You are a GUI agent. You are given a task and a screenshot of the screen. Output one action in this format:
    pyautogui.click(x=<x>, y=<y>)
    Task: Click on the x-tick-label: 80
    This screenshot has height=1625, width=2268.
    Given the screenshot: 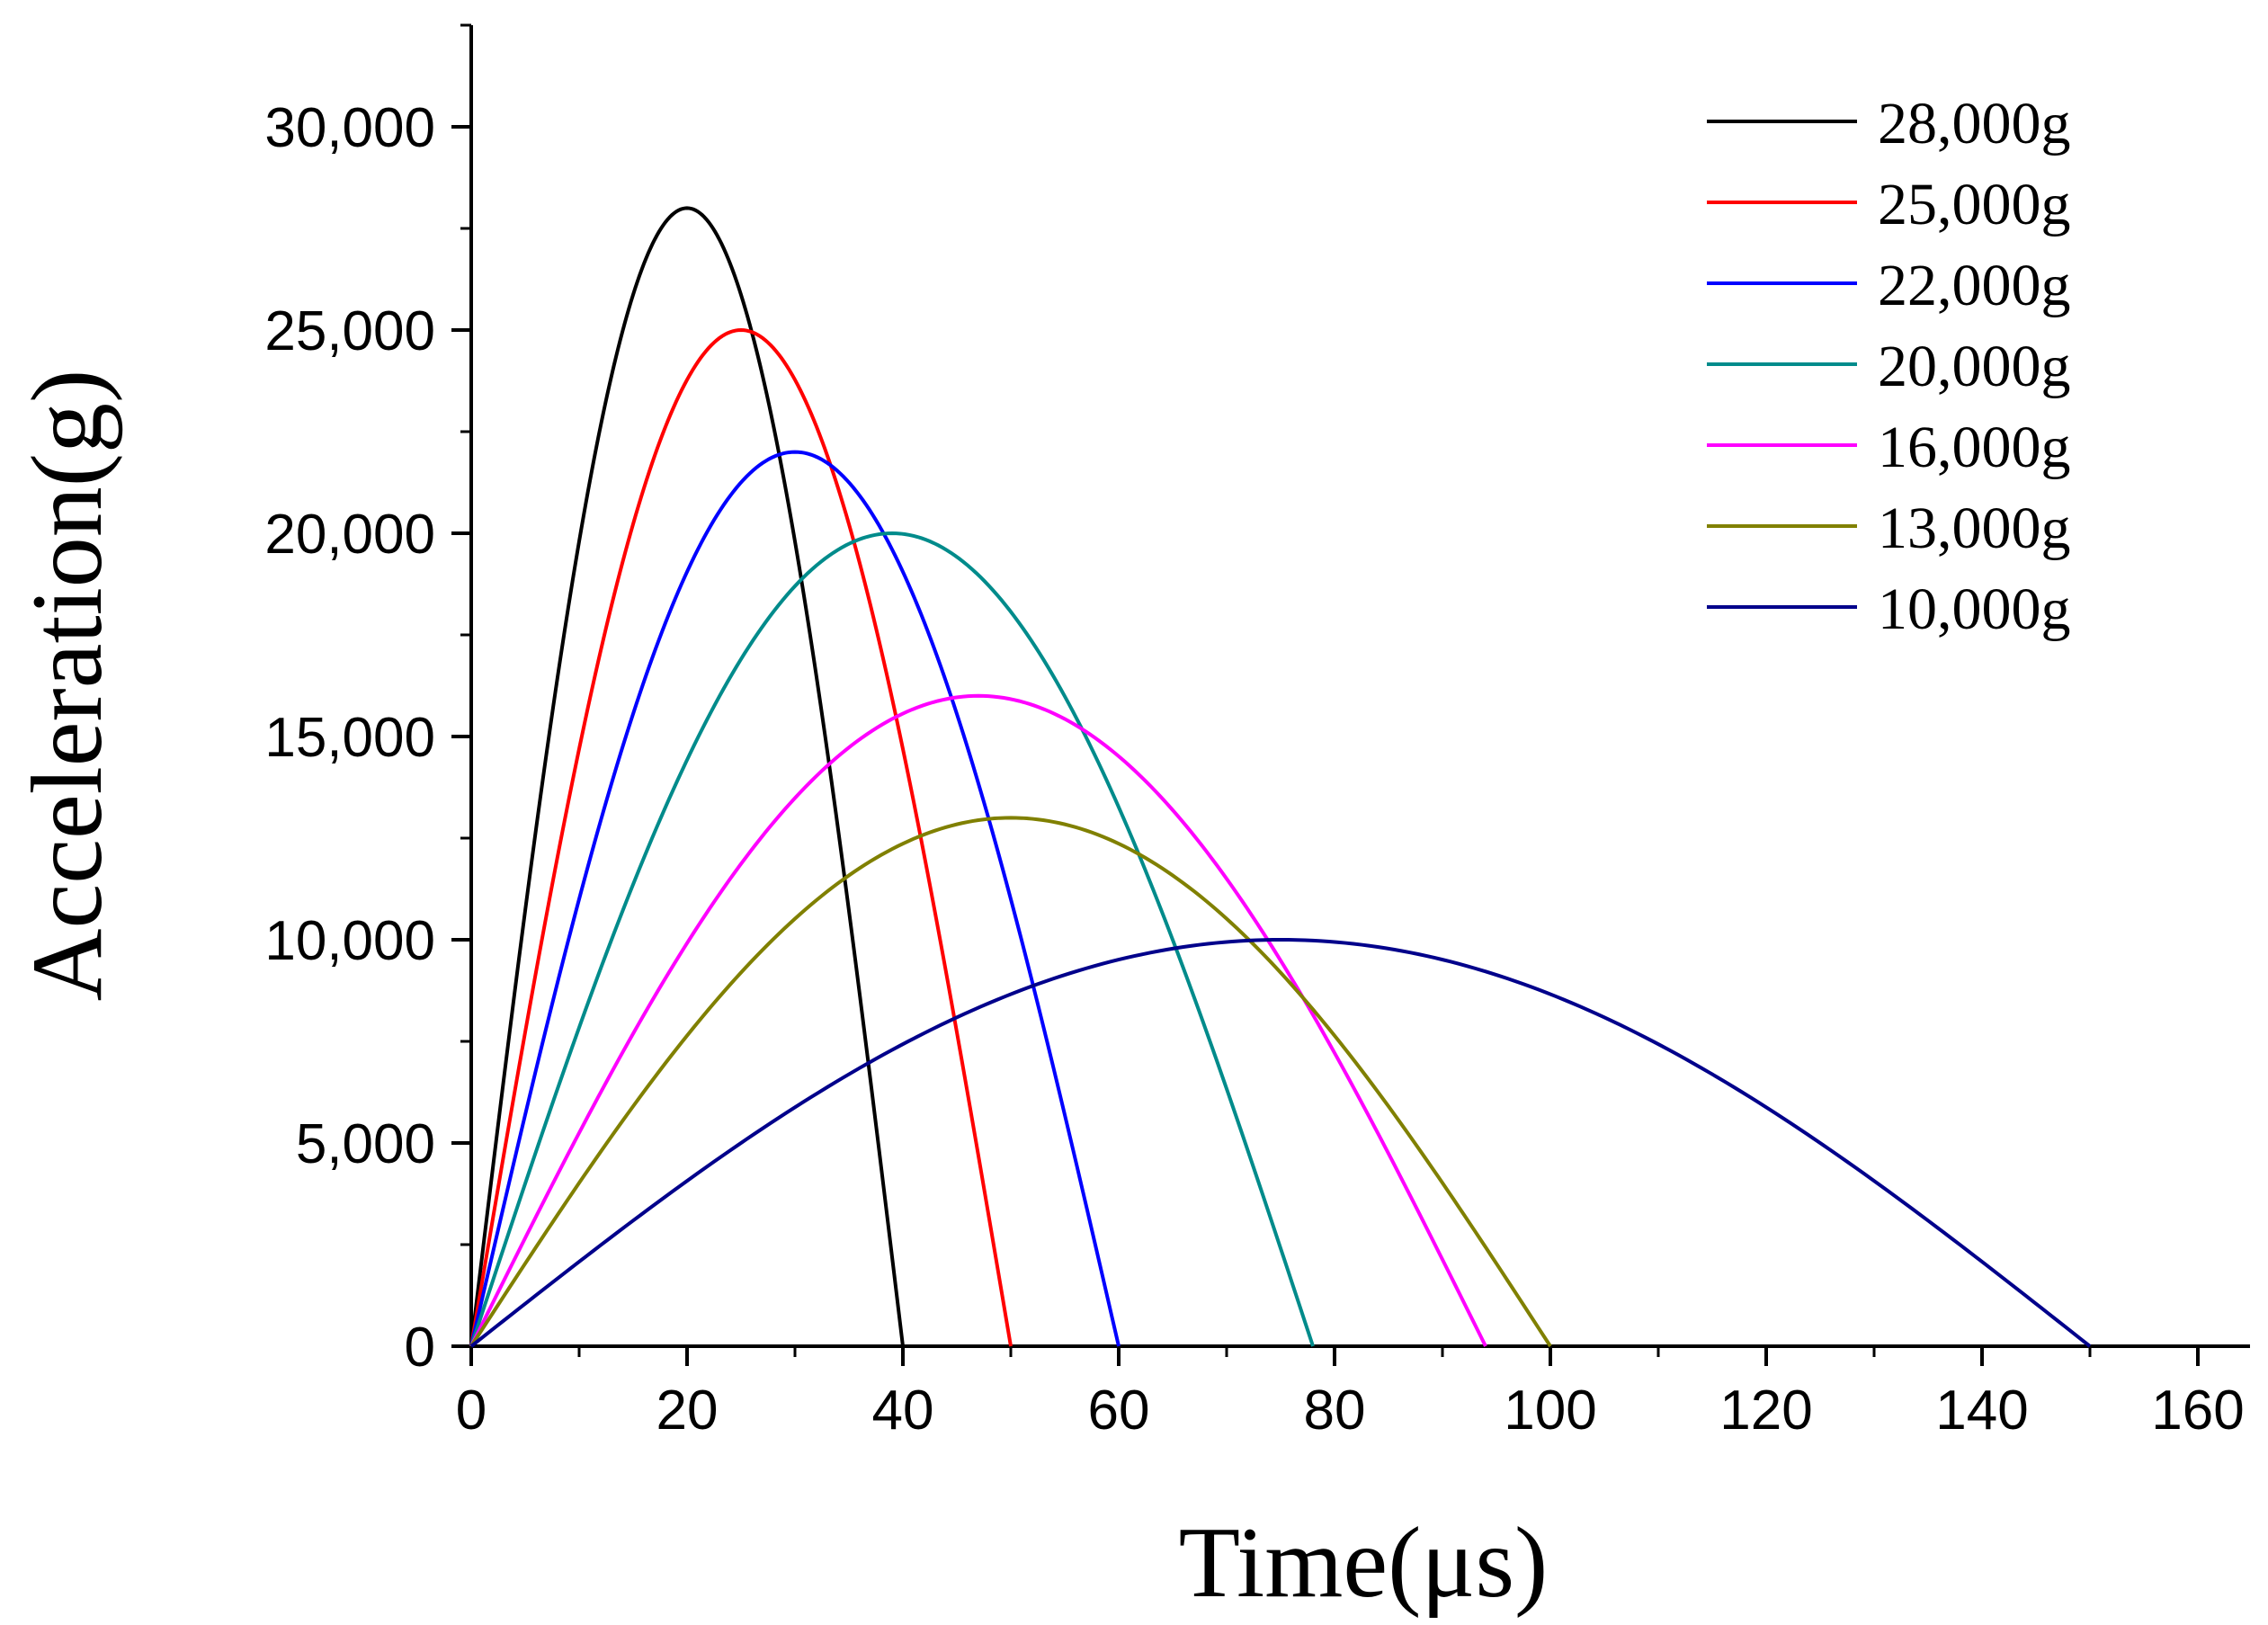 What is the action you would take?
    pyautogui.click(x=1335, y=1410)
    